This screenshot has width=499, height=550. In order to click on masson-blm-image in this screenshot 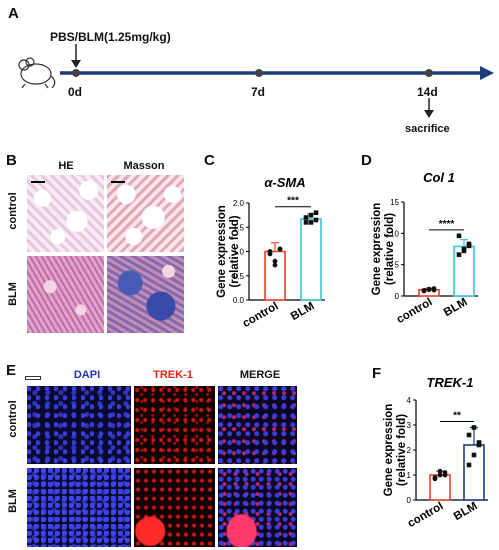, I will do `click(145, 294)`.